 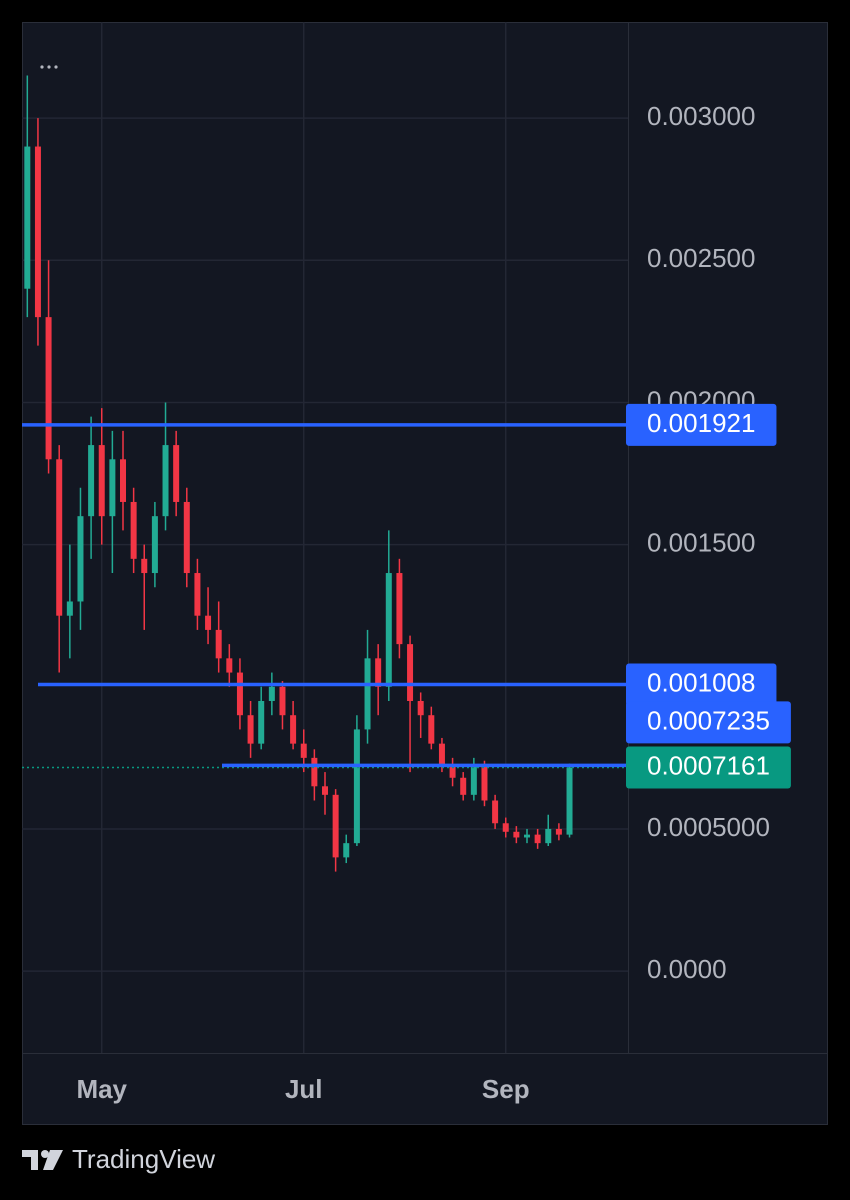 I want to click on brand-name: TradingView, so click(x=143, y=1159).